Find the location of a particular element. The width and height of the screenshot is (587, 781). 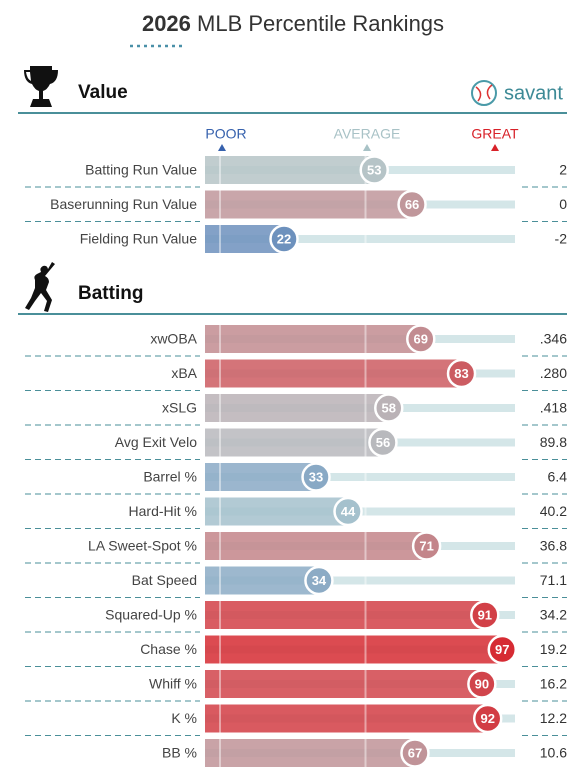

metric-label: Squared-Up % is located at coordinates (151, 615).